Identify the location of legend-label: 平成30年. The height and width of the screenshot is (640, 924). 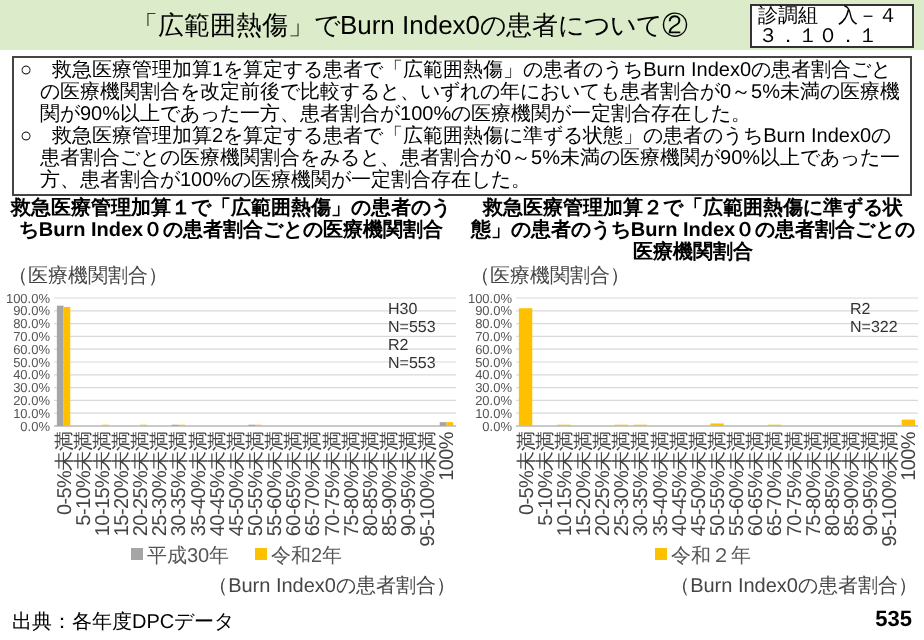
(188, 556).